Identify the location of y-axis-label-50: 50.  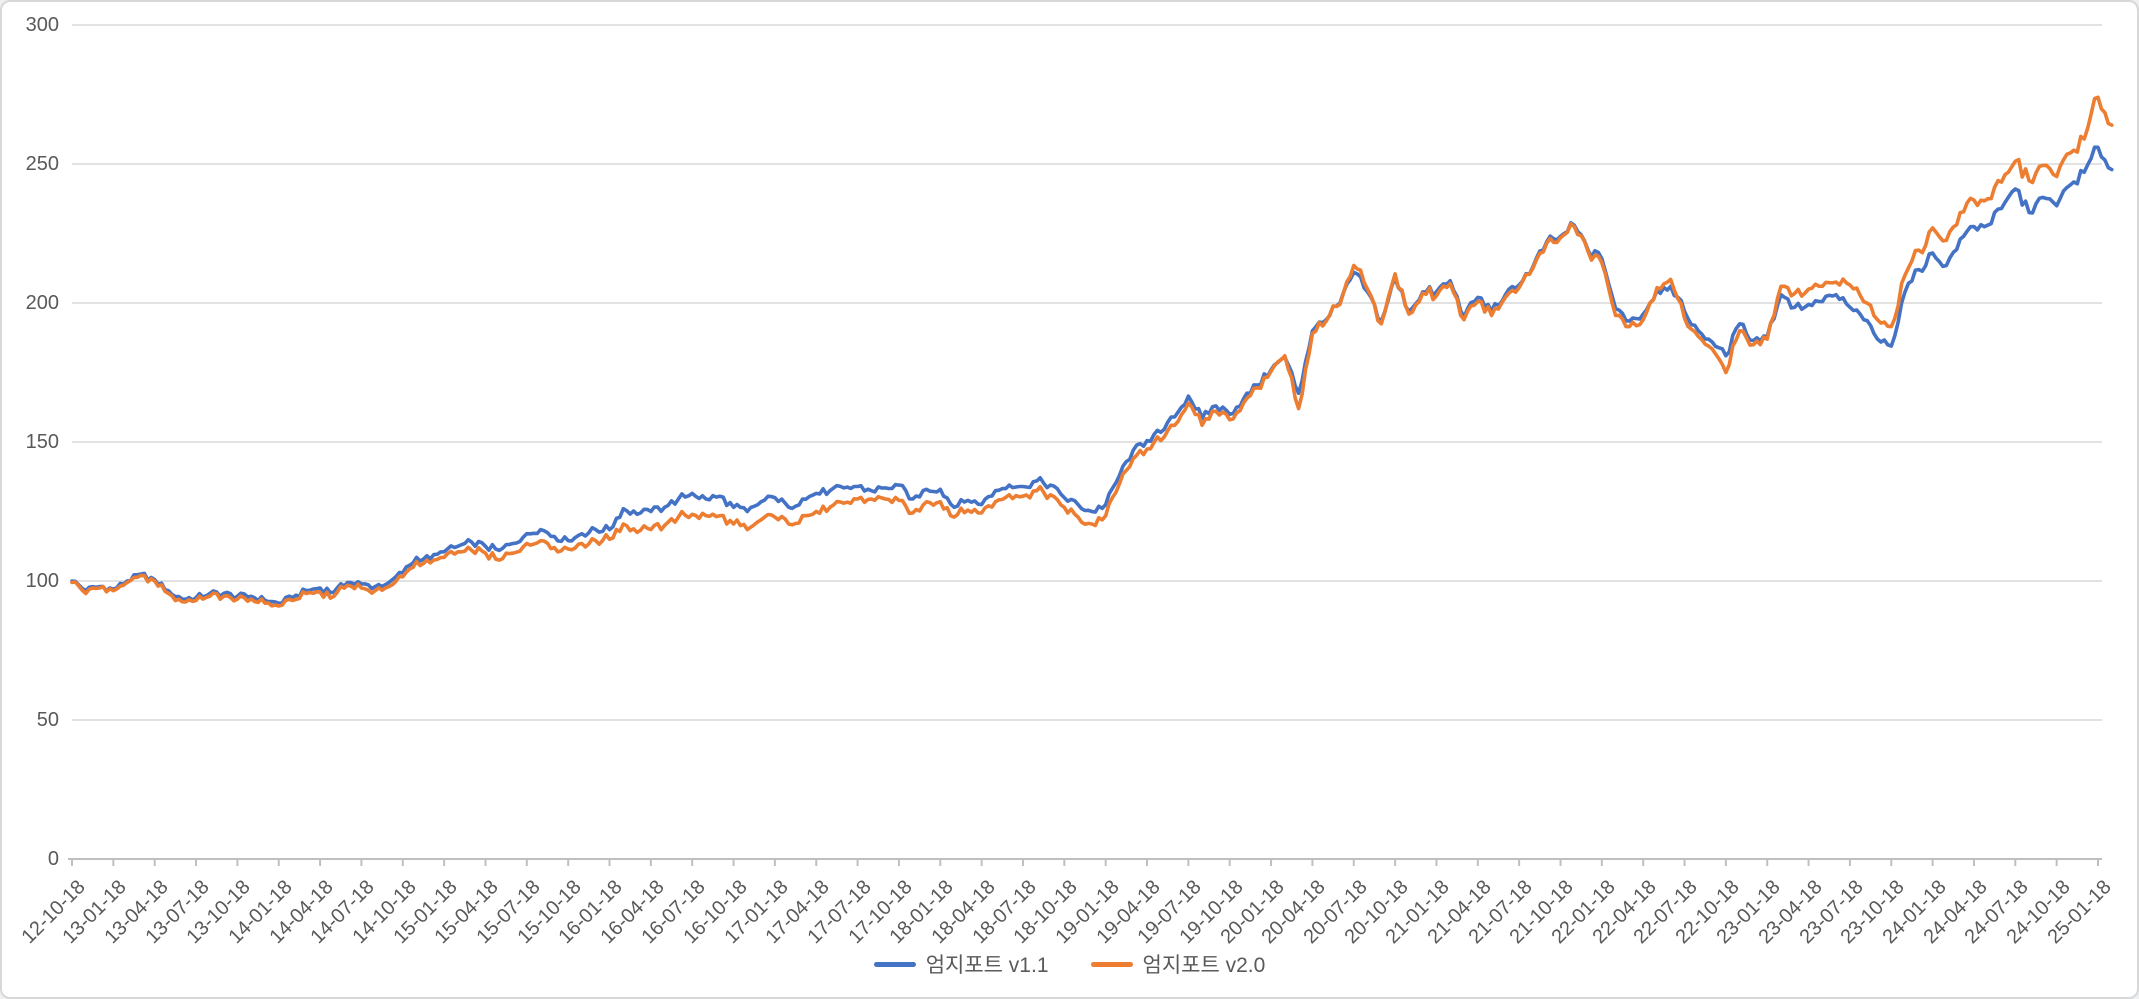
(47, 720).